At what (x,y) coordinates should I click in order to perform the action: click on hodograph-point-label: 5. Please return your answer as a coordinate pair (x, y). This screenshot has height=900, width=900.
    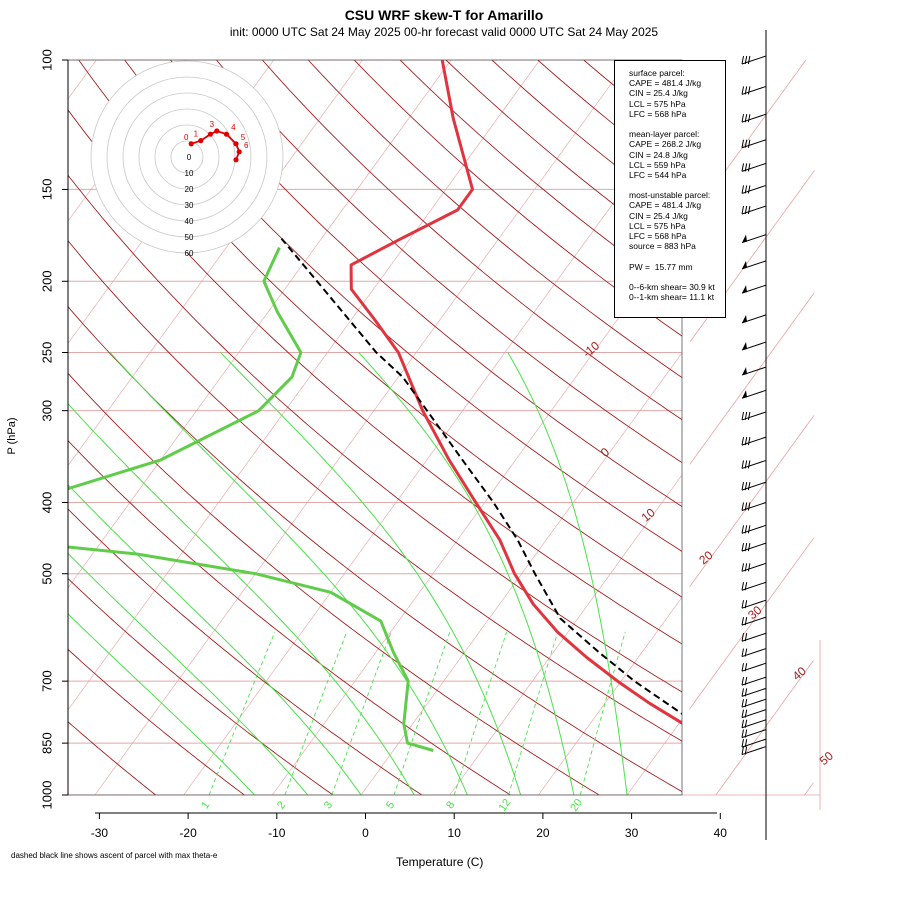
    Looking at the image, I should click on (243, 137).